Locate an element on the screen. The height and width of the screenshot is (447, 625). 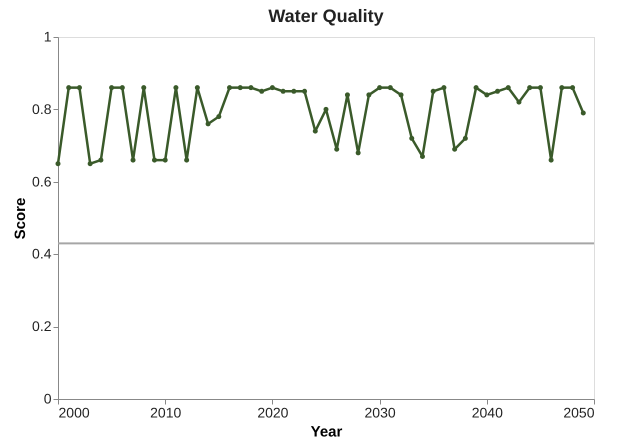
y-tick-label: 0 is located at coordinates (48, 398).